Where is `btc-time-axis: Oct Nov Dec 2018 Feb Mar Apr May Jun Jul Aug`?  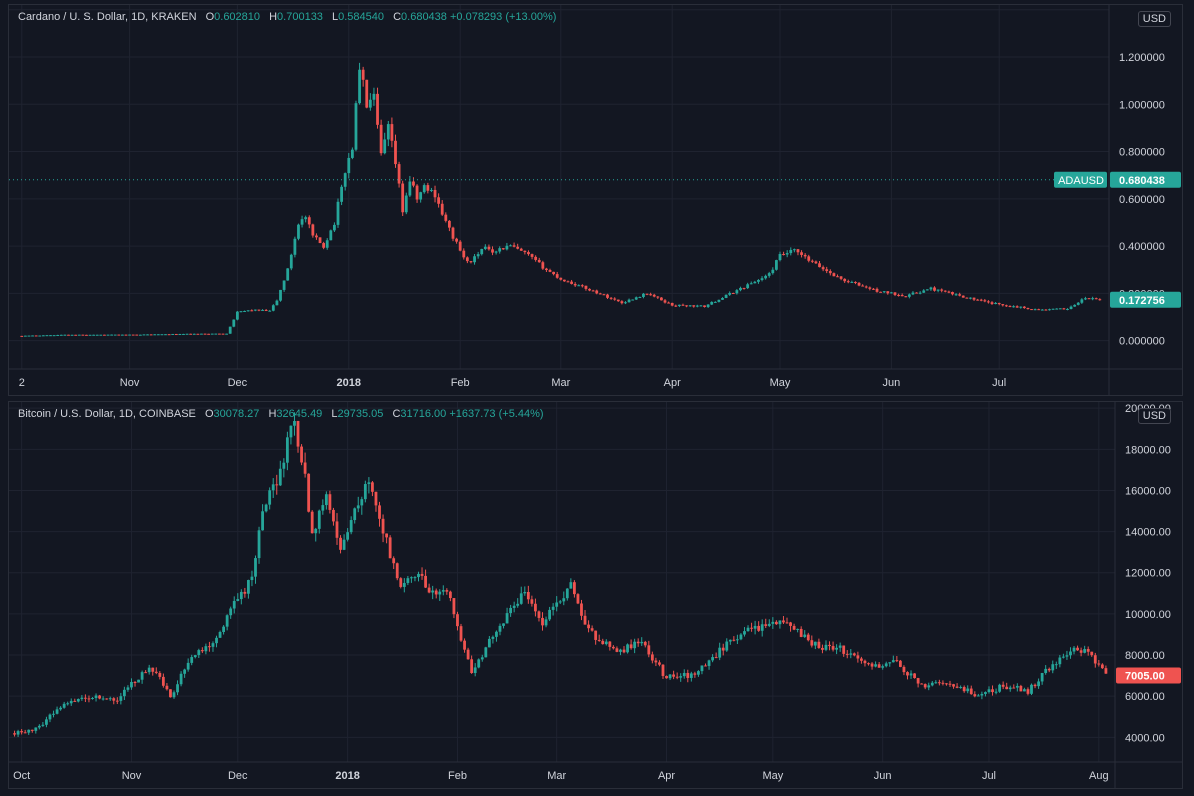 btc-time-axis: Oct Nov Dec 2018 Feb Mar Apr May Jun Jul Aug is located at coordinates (561, 776).